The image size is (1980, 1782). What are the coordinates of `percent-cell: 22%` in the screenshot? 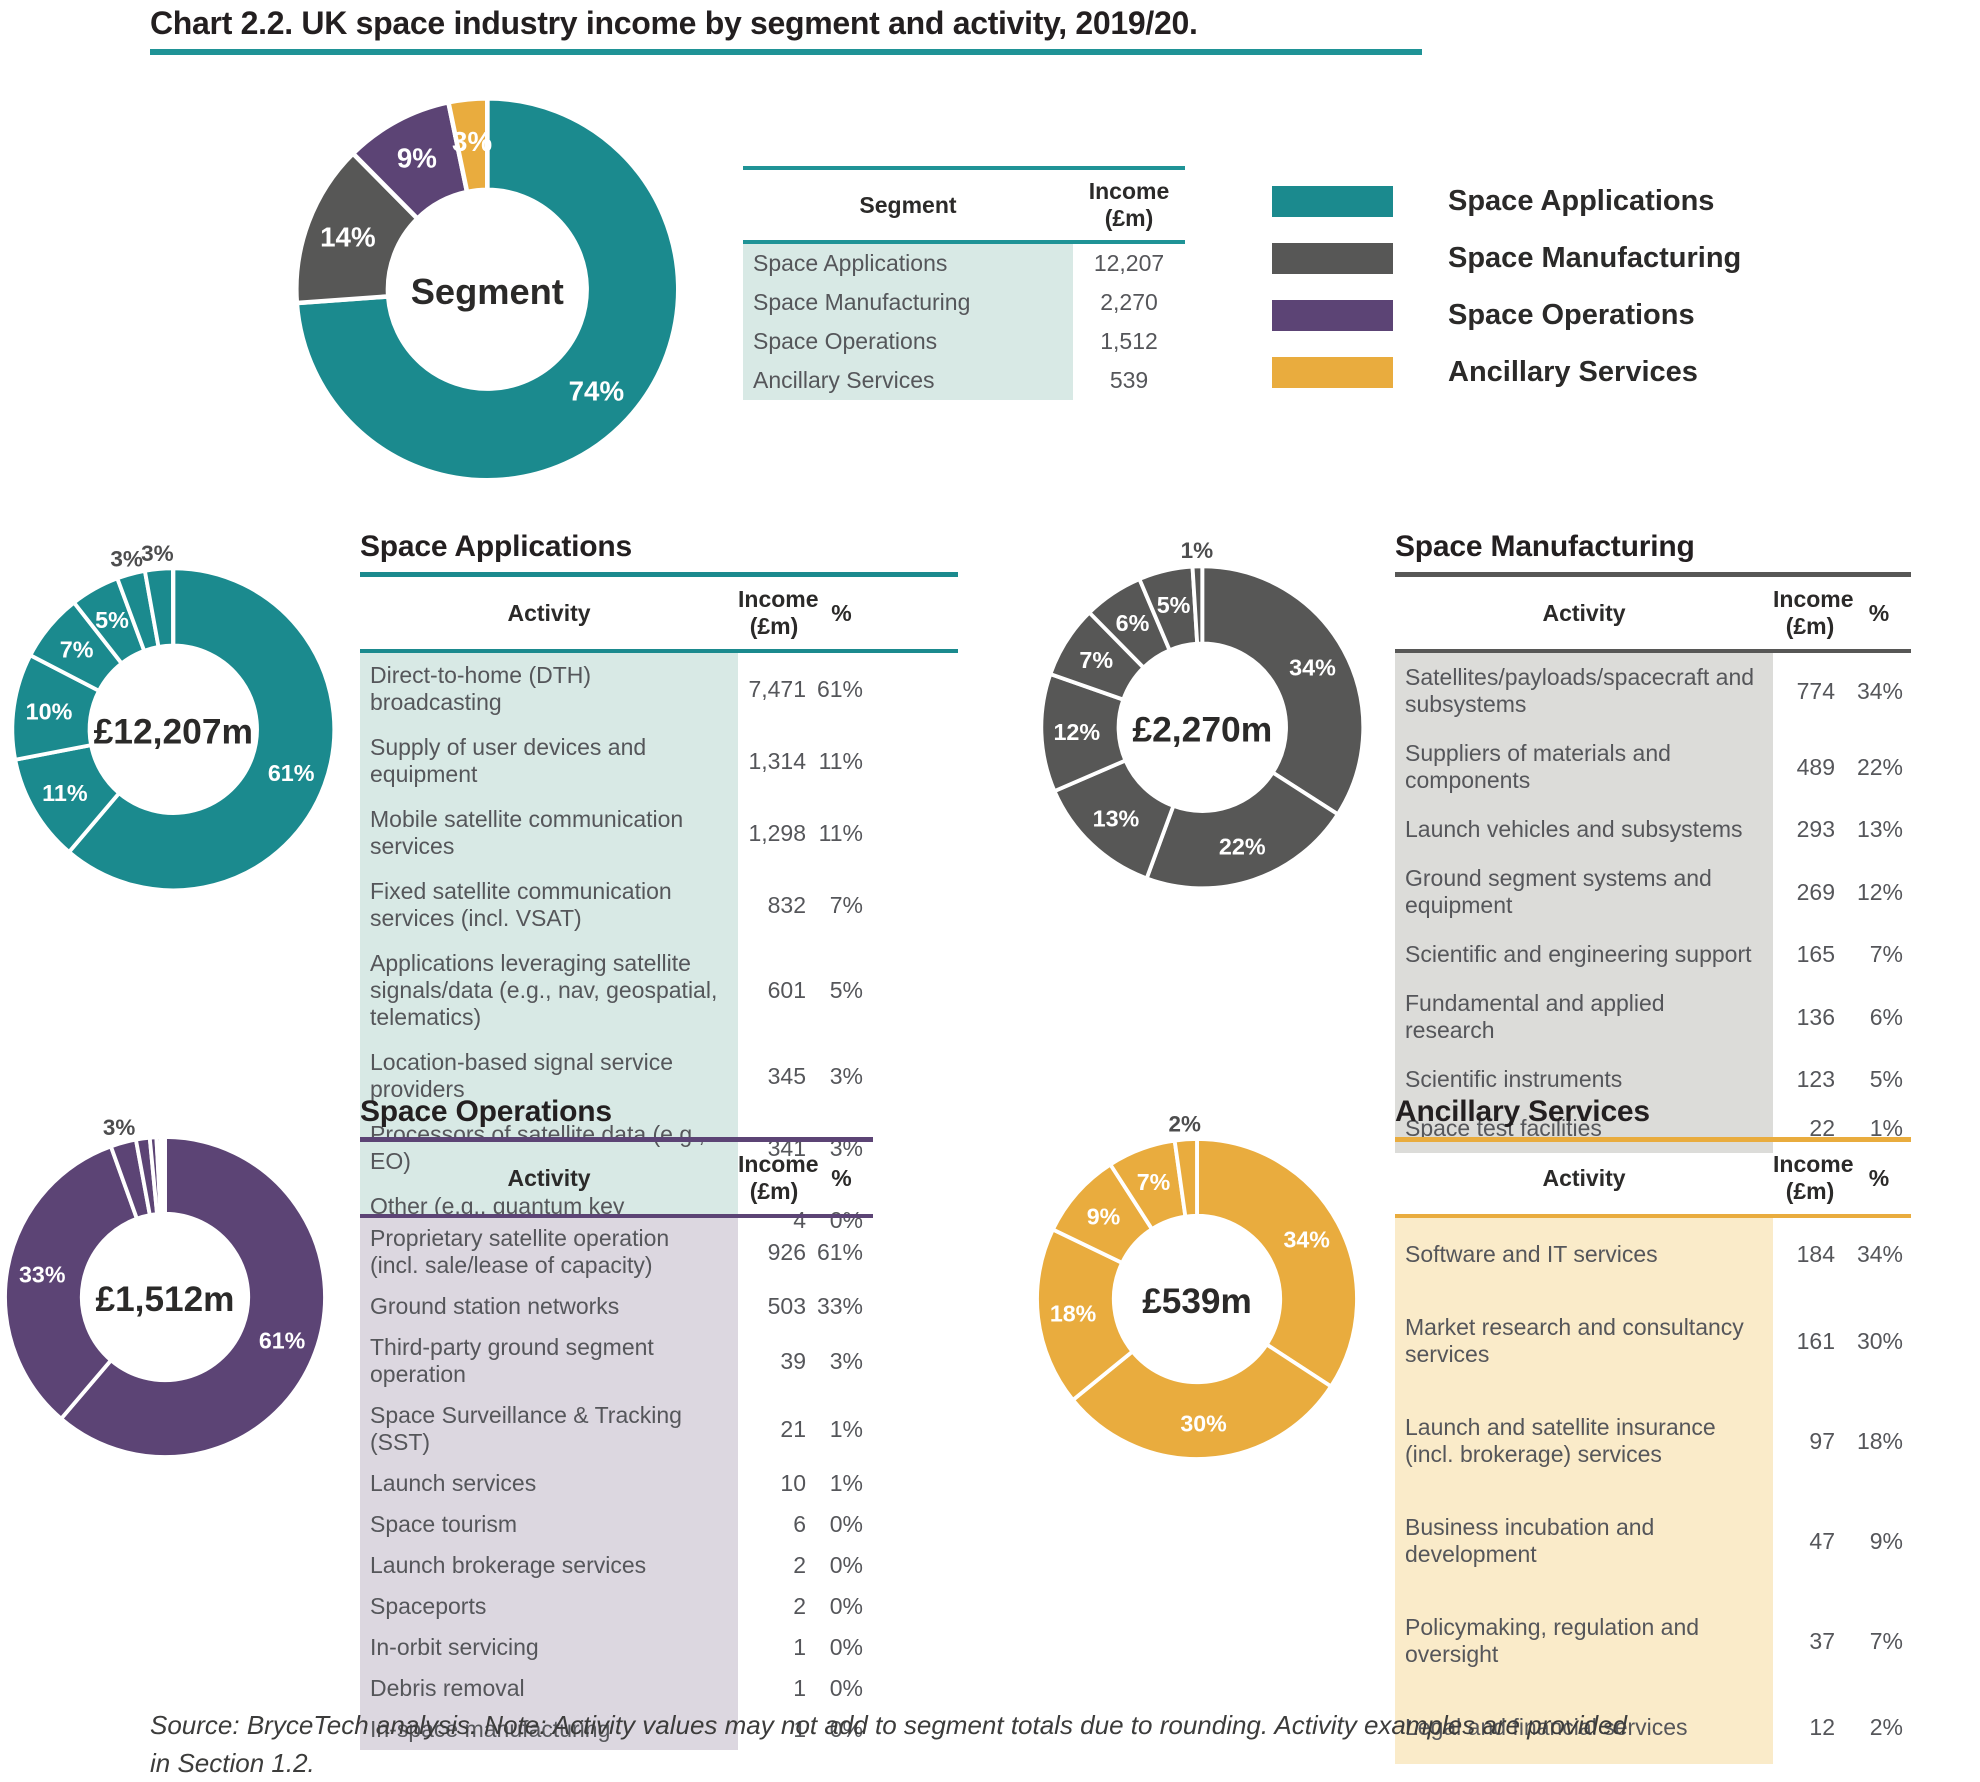 It's located at (1879, 766).